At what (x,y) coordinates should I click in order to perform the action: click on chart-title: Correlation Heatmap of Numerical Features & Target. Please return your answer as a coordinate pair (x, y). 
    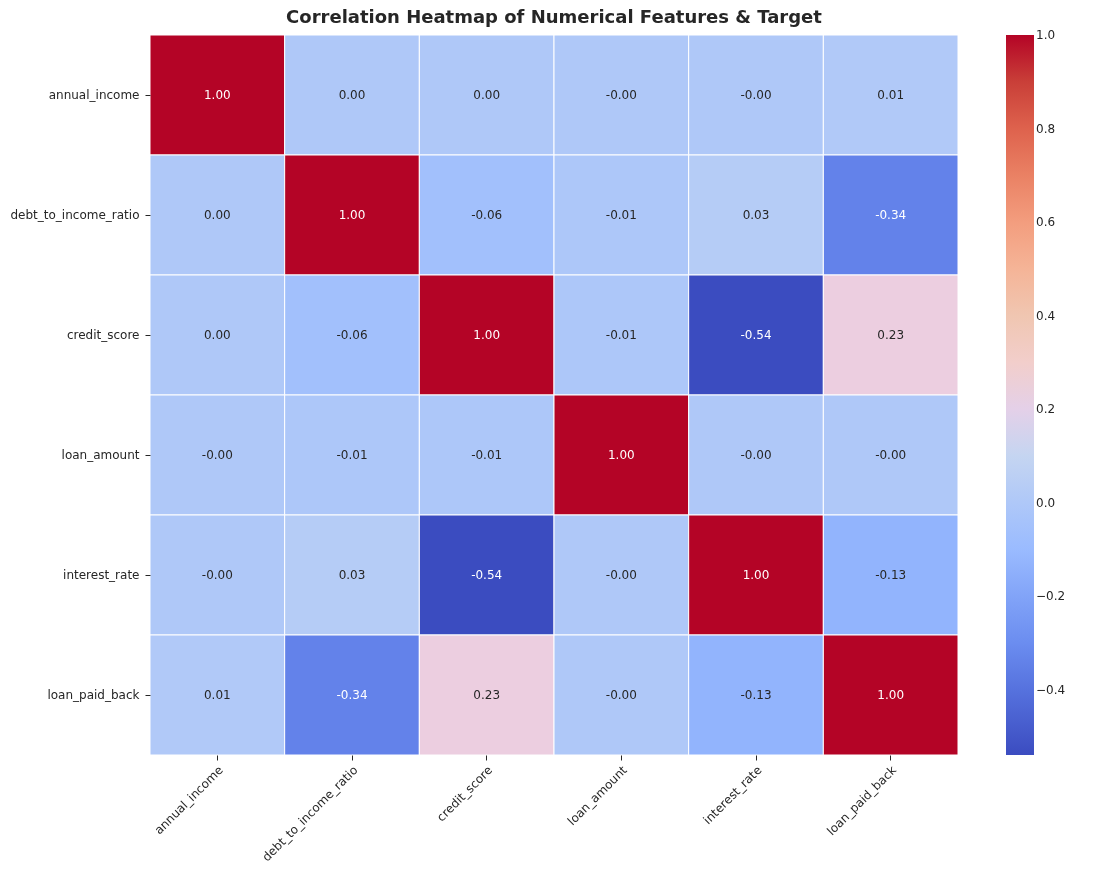
    Looking at the image, I should click on (554, 16).